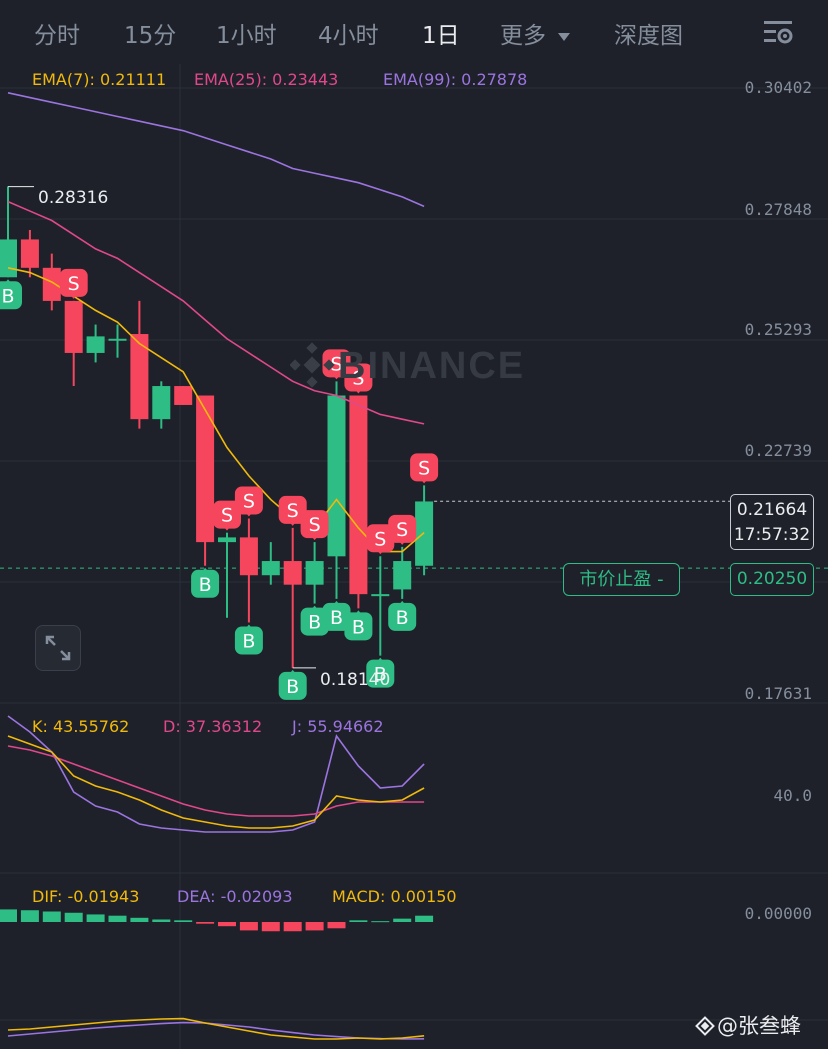  Describe the element at coordinates (212, 726) in the screenshot. I see `kdj-d-legend: D: 37.36312` at that location.